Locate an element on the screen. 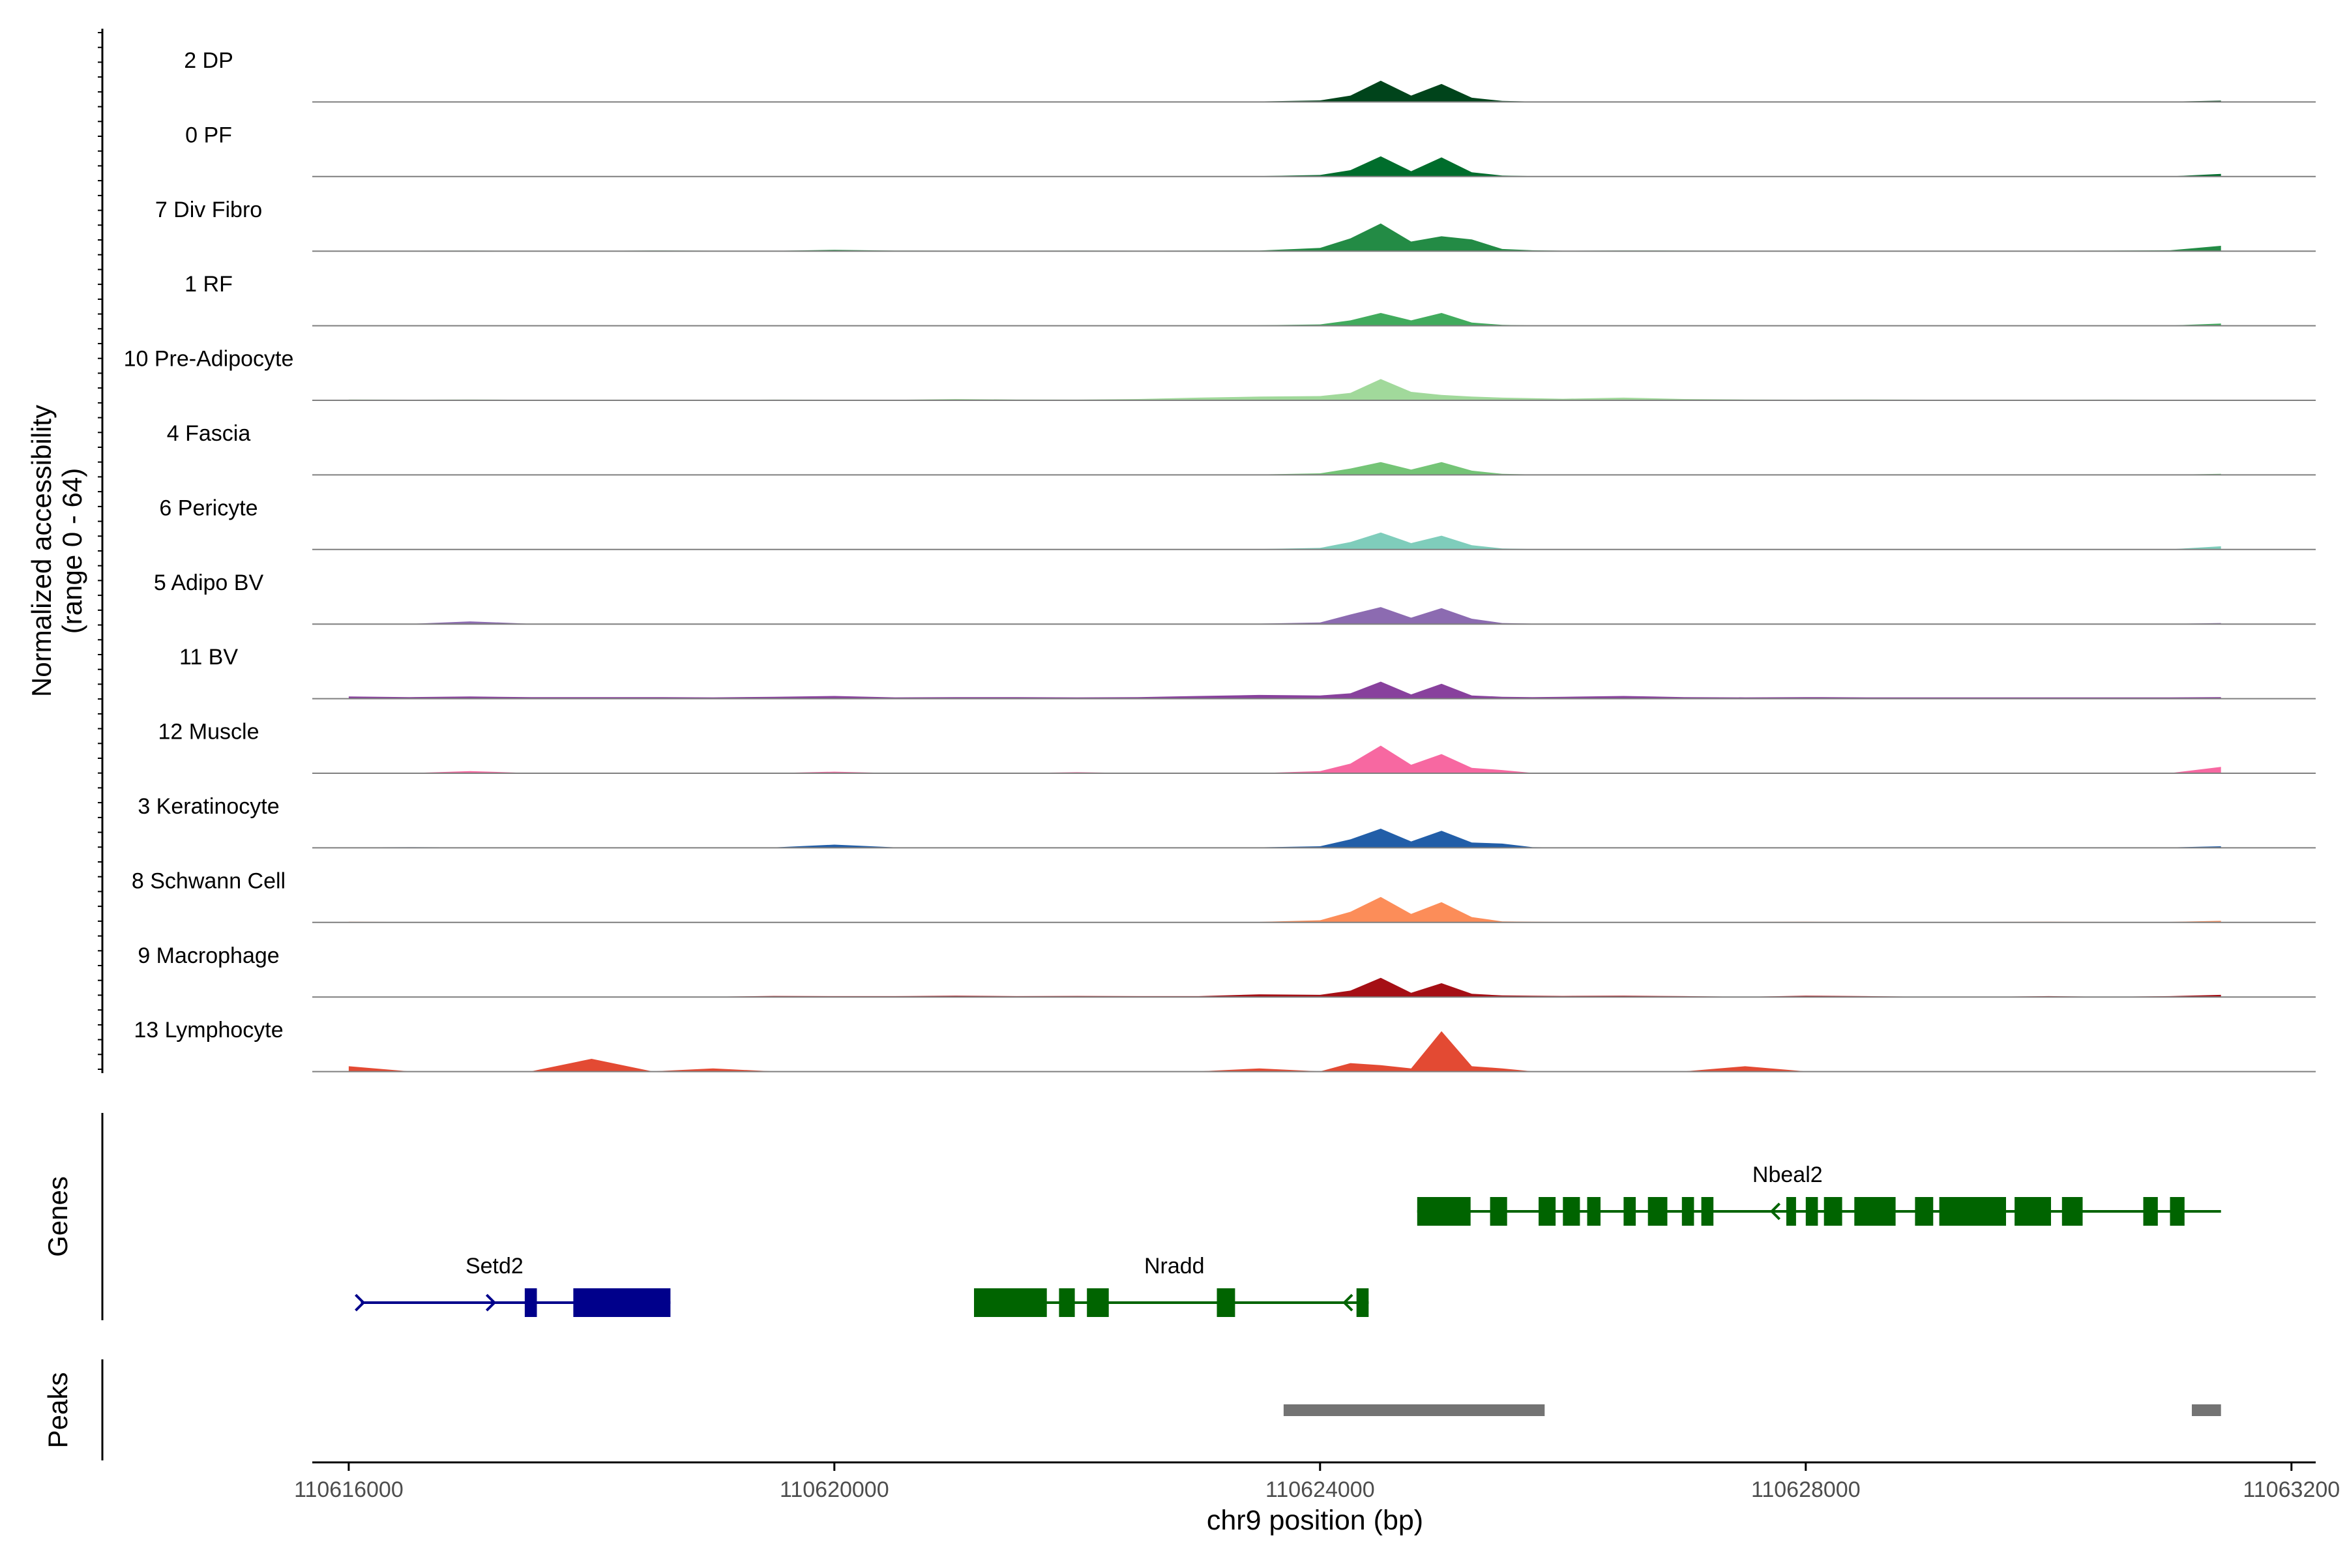 The image size is (2347, 1568). track-10: 12 Muscle is located at coordinates (1237, 747).